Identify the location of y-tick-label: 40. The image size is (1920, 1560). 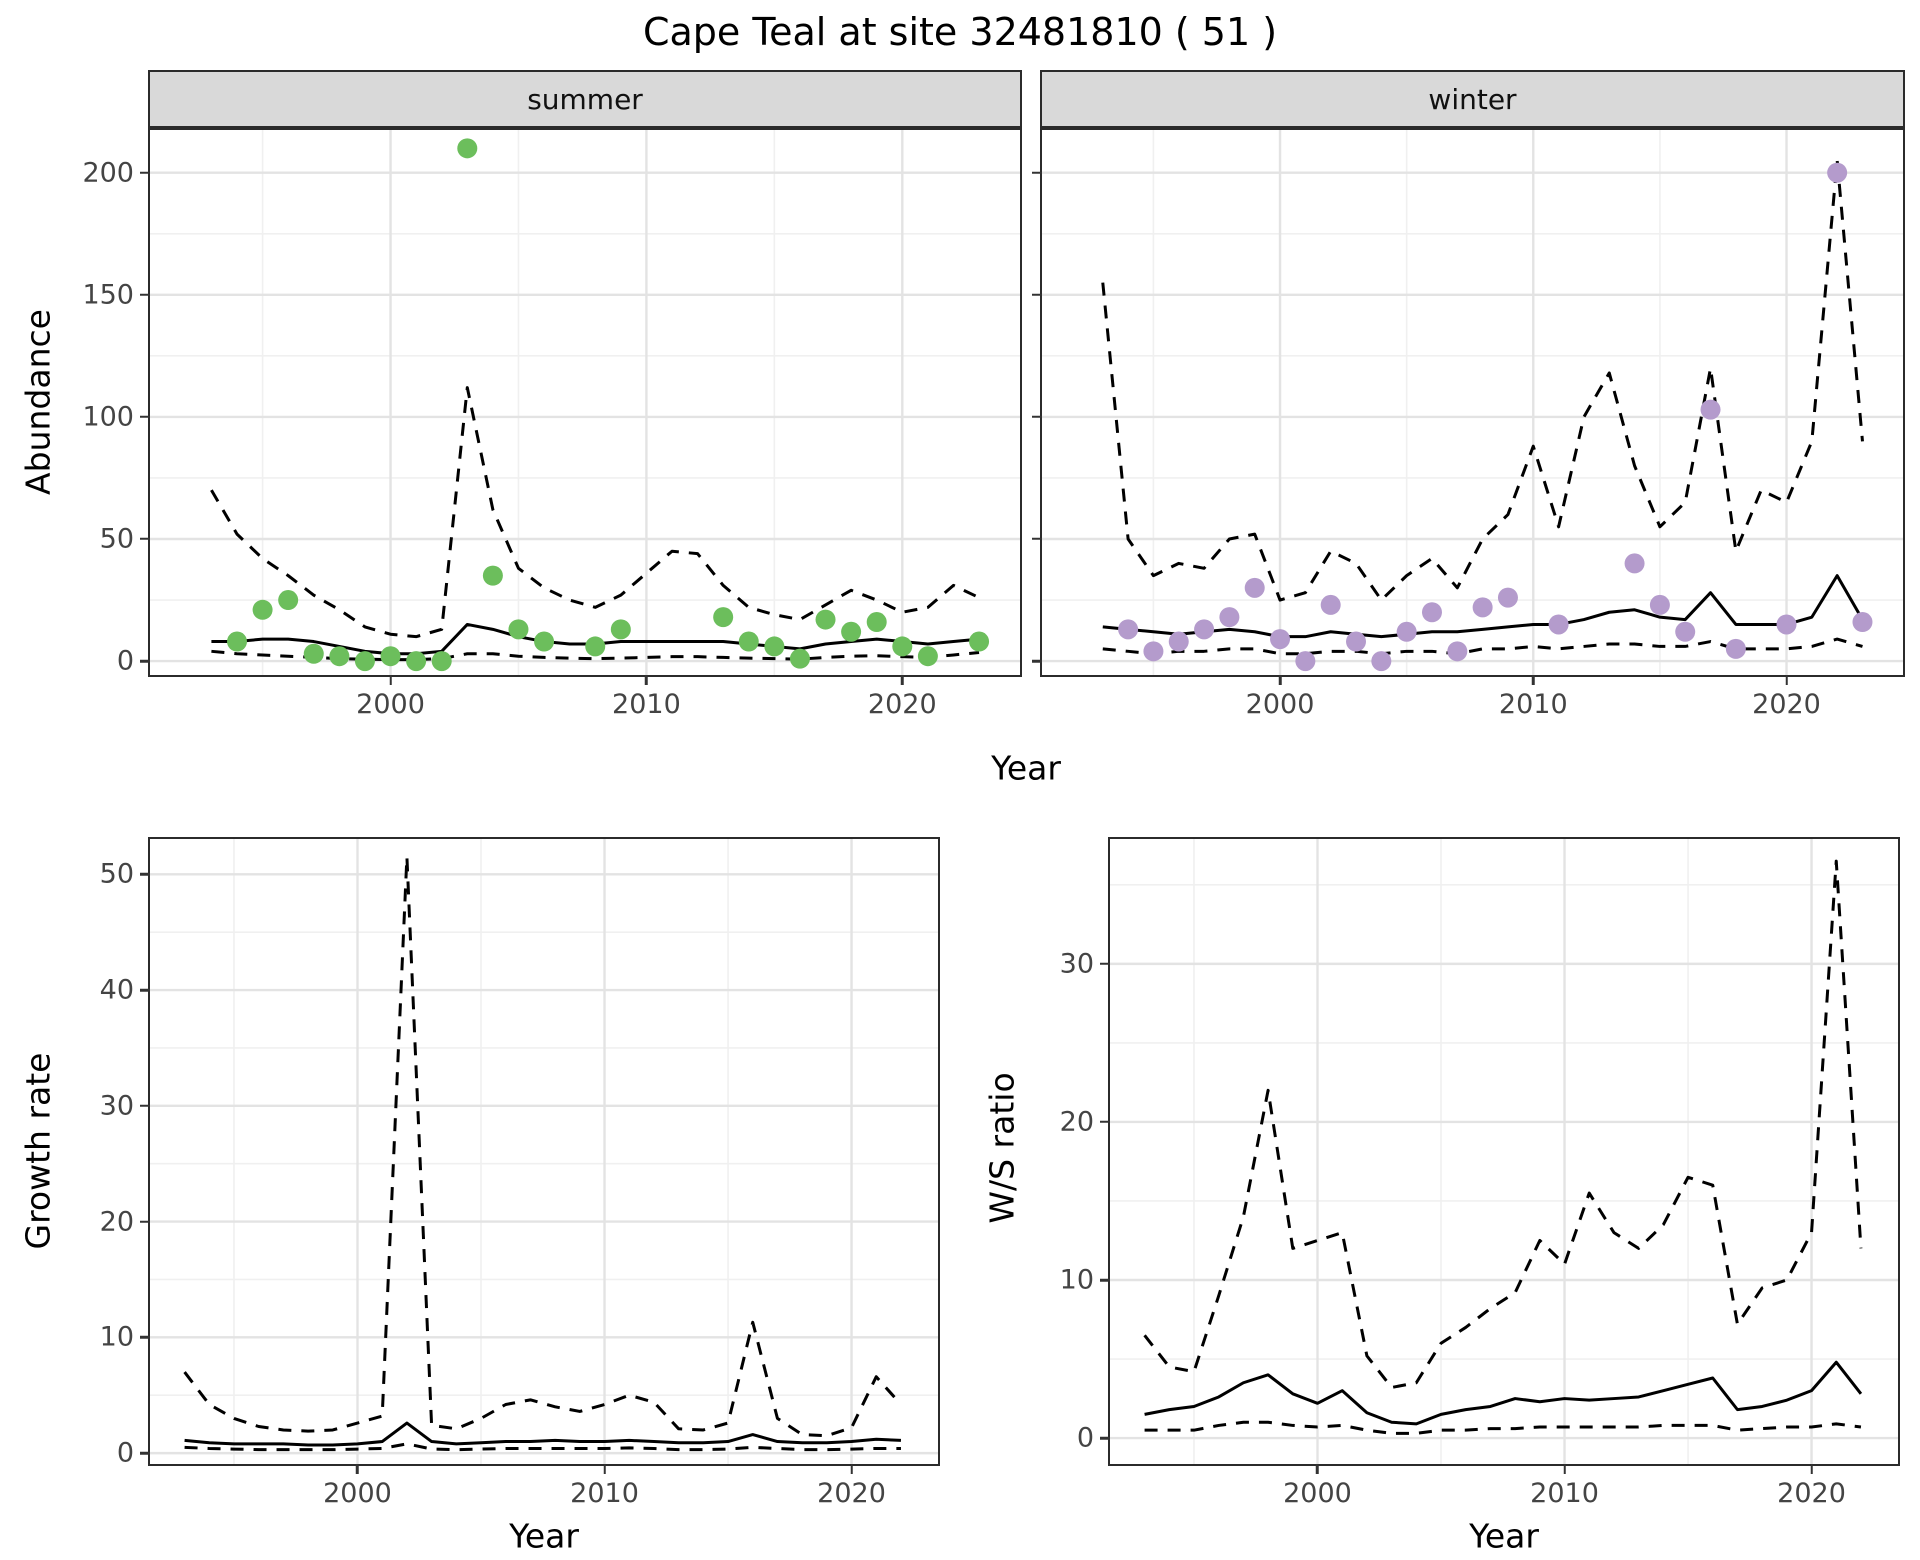
(116, 990).